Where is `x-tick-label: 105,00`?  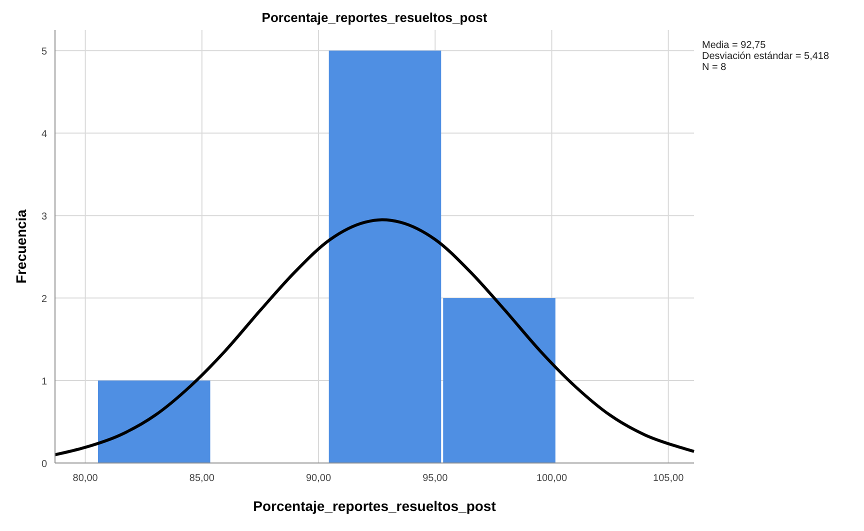 x-tick-label: 105,00 is located at coordinates (668, 478).